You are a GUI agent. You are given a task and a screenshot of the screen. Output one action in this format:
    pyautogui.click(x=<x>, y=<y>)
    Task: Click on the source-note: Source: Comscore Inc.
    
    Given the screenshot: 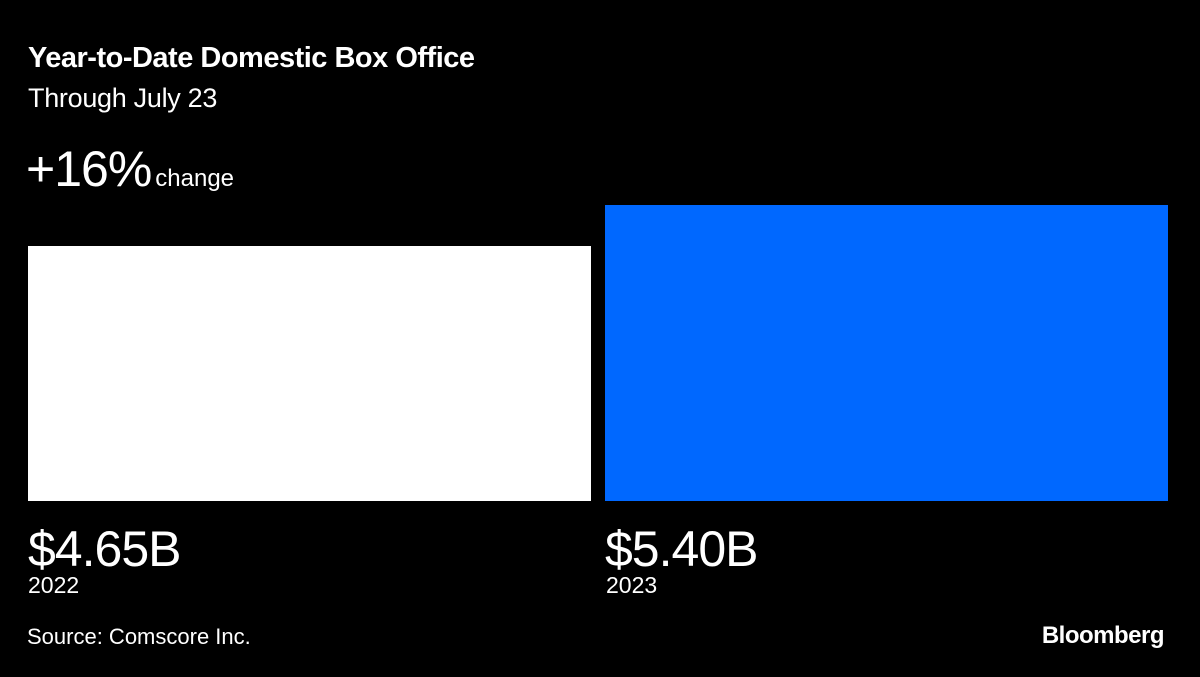 What is the action you would take?
    pyautogui.click(x=139, y=636)
    